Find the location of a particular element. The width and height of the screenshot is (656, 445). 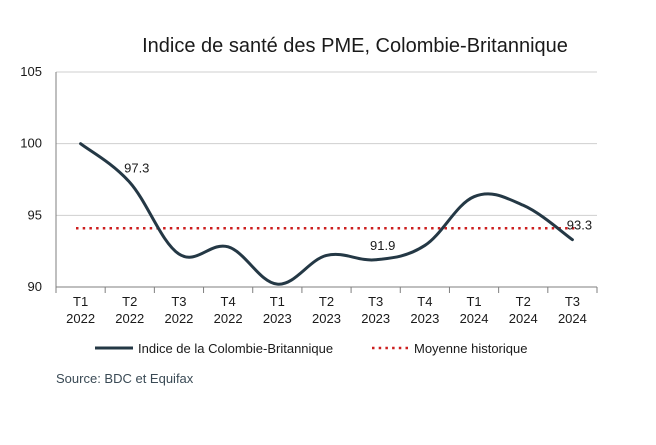

legend-label-moyenne: Moyenne historique is located at coordinates (470, 348).